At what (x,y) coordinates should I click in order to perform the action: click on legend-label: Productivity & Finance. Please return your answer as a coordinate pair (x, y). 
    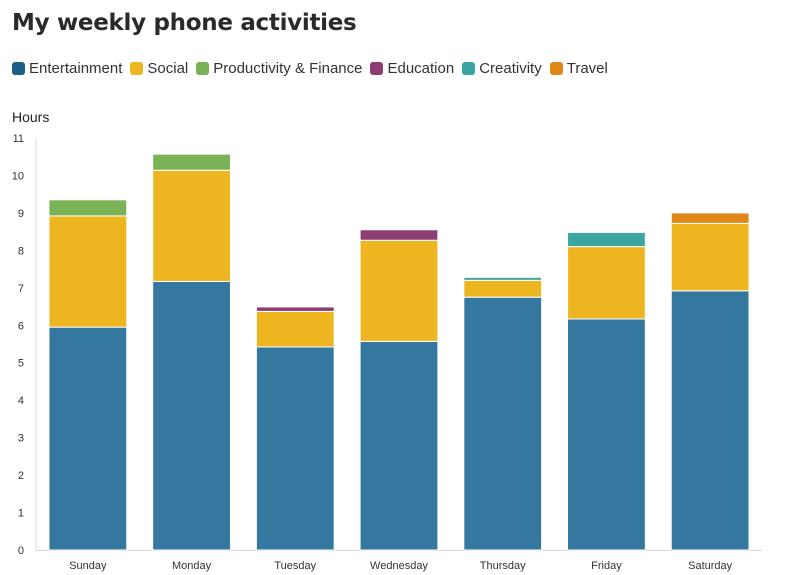
    Looking at the image, I should click on (288, 68).